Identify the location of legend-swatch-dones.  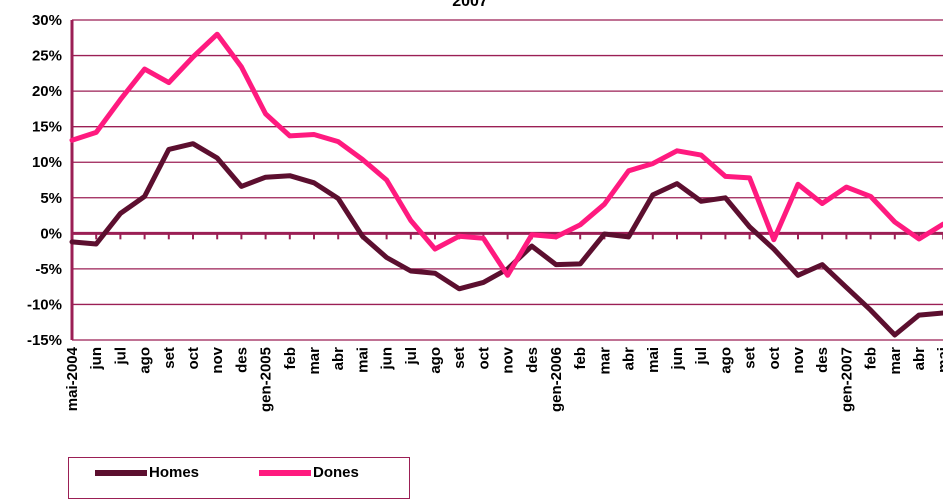
(285, 472).